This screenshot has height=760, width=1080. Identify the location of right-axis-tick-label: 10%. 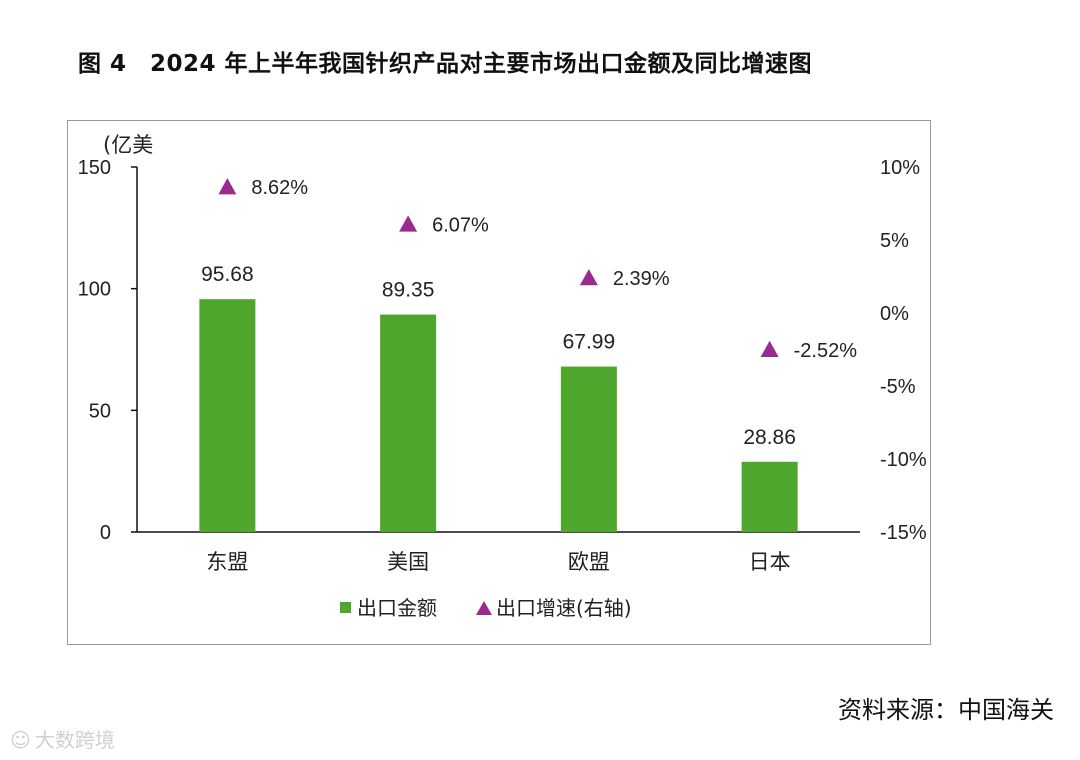
(900, 168).